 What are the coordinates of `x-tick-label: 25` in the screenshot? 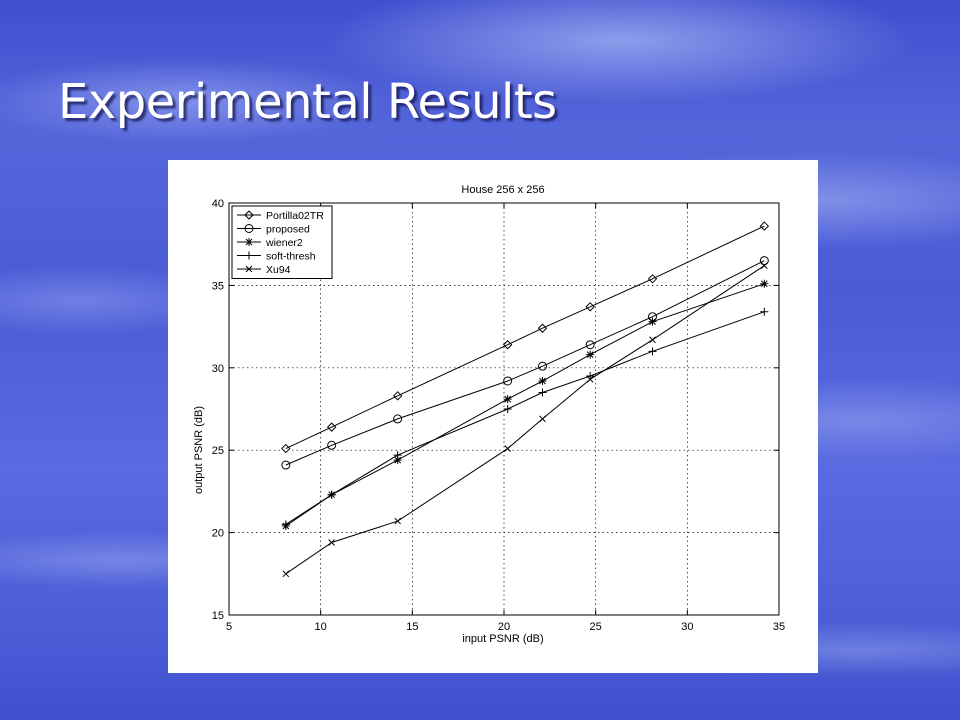 It's located at (596, 627).